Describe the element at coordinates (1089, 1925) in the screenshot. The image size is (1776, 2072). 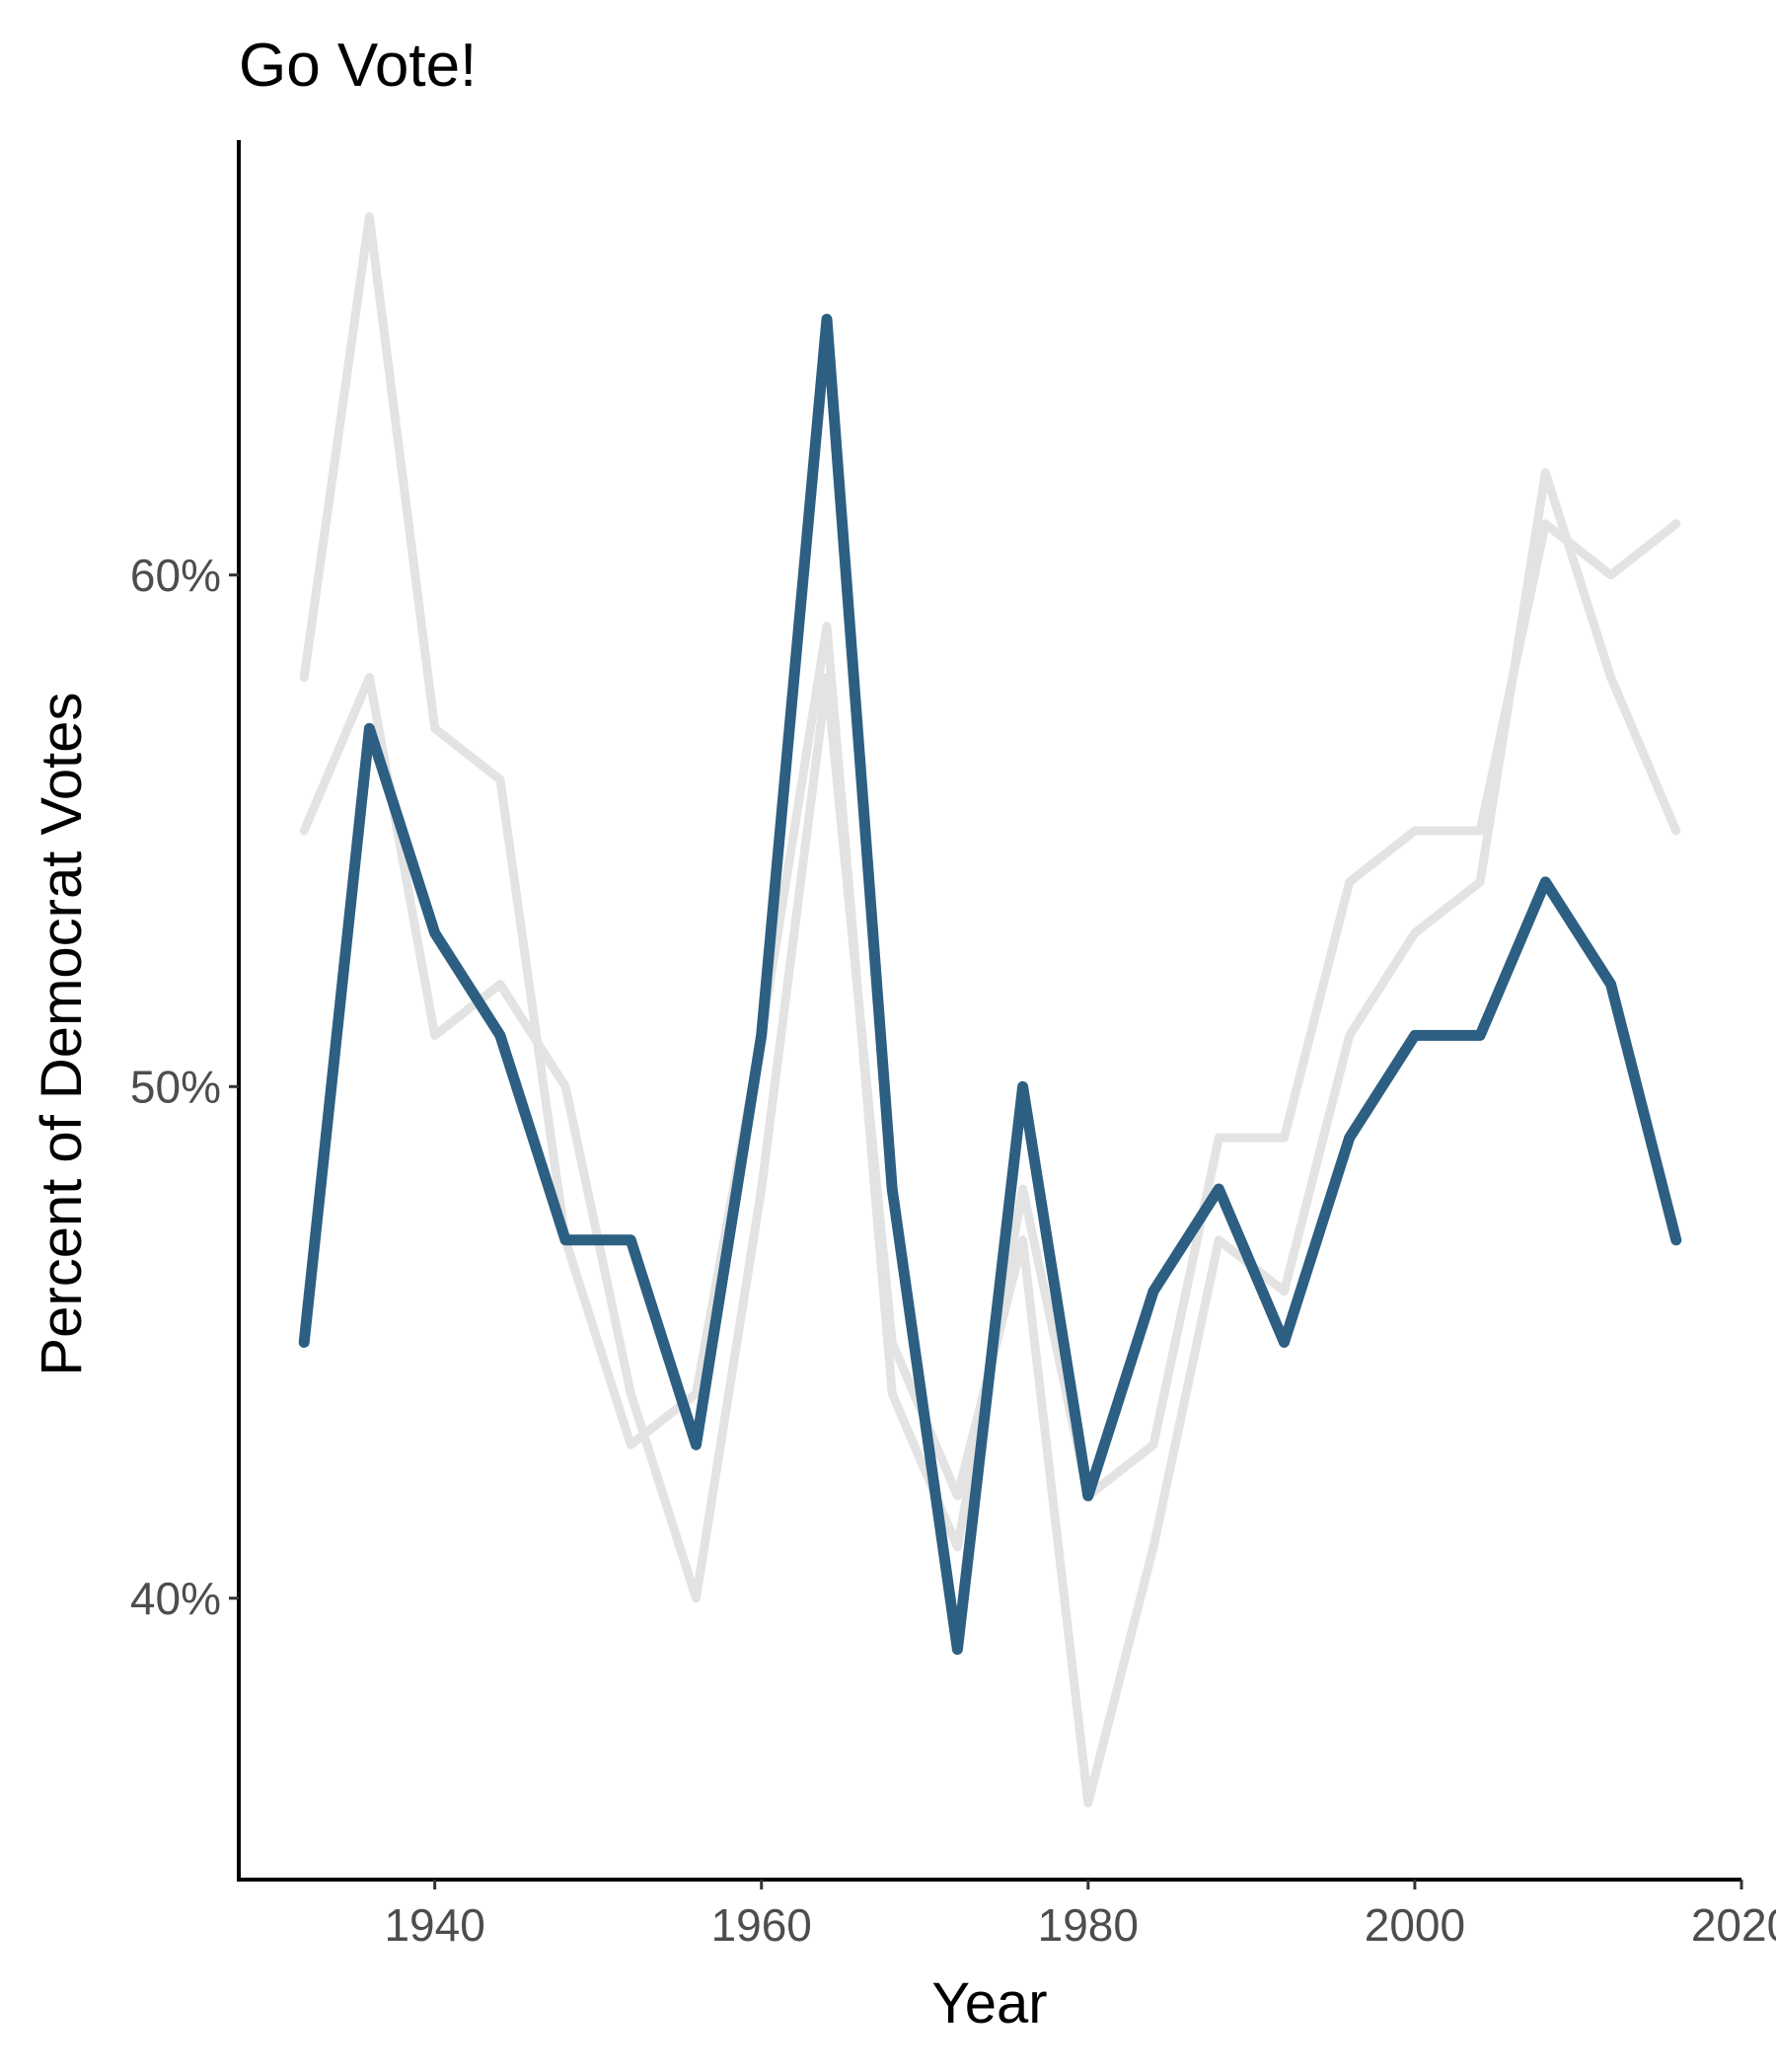
I see `x-tick-label: 1980` at that location.